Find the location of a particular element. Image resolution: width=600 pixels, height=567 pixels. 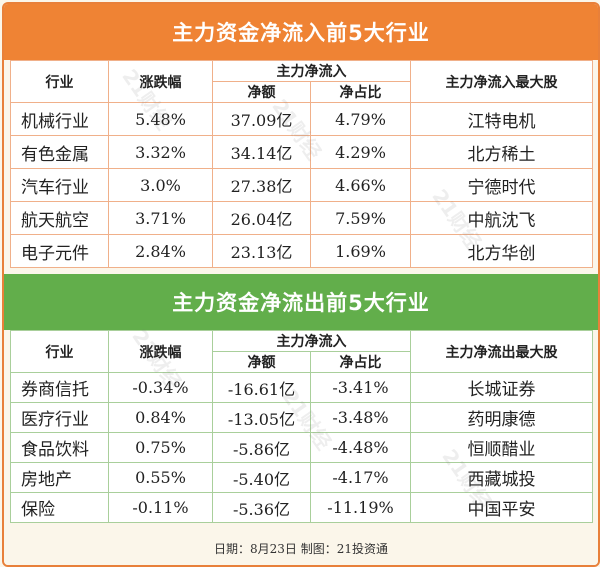

table-row: 券商信托 -0.34% -16.61亿 -3.41% 长城证券 is located at coordinates (301, 387).